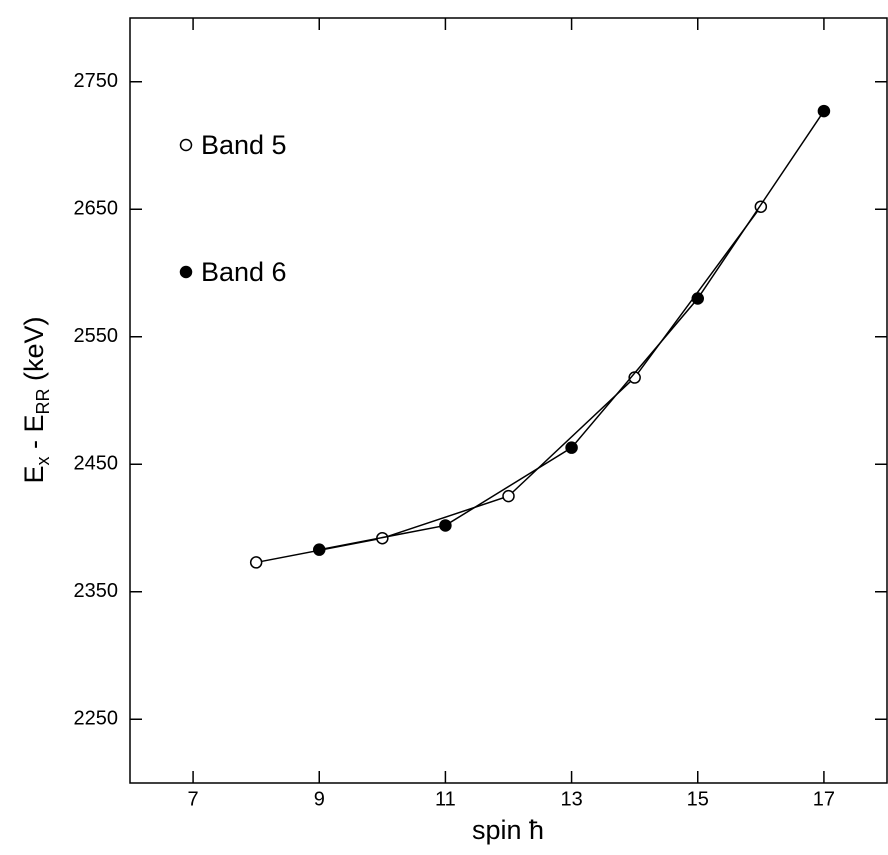 The height and width of the screenshot is (855, 888). What do you see at coordinates (96, 464) in the screenshot?
I see `y-tick-label: 2450` at bounding box center [96, 464].